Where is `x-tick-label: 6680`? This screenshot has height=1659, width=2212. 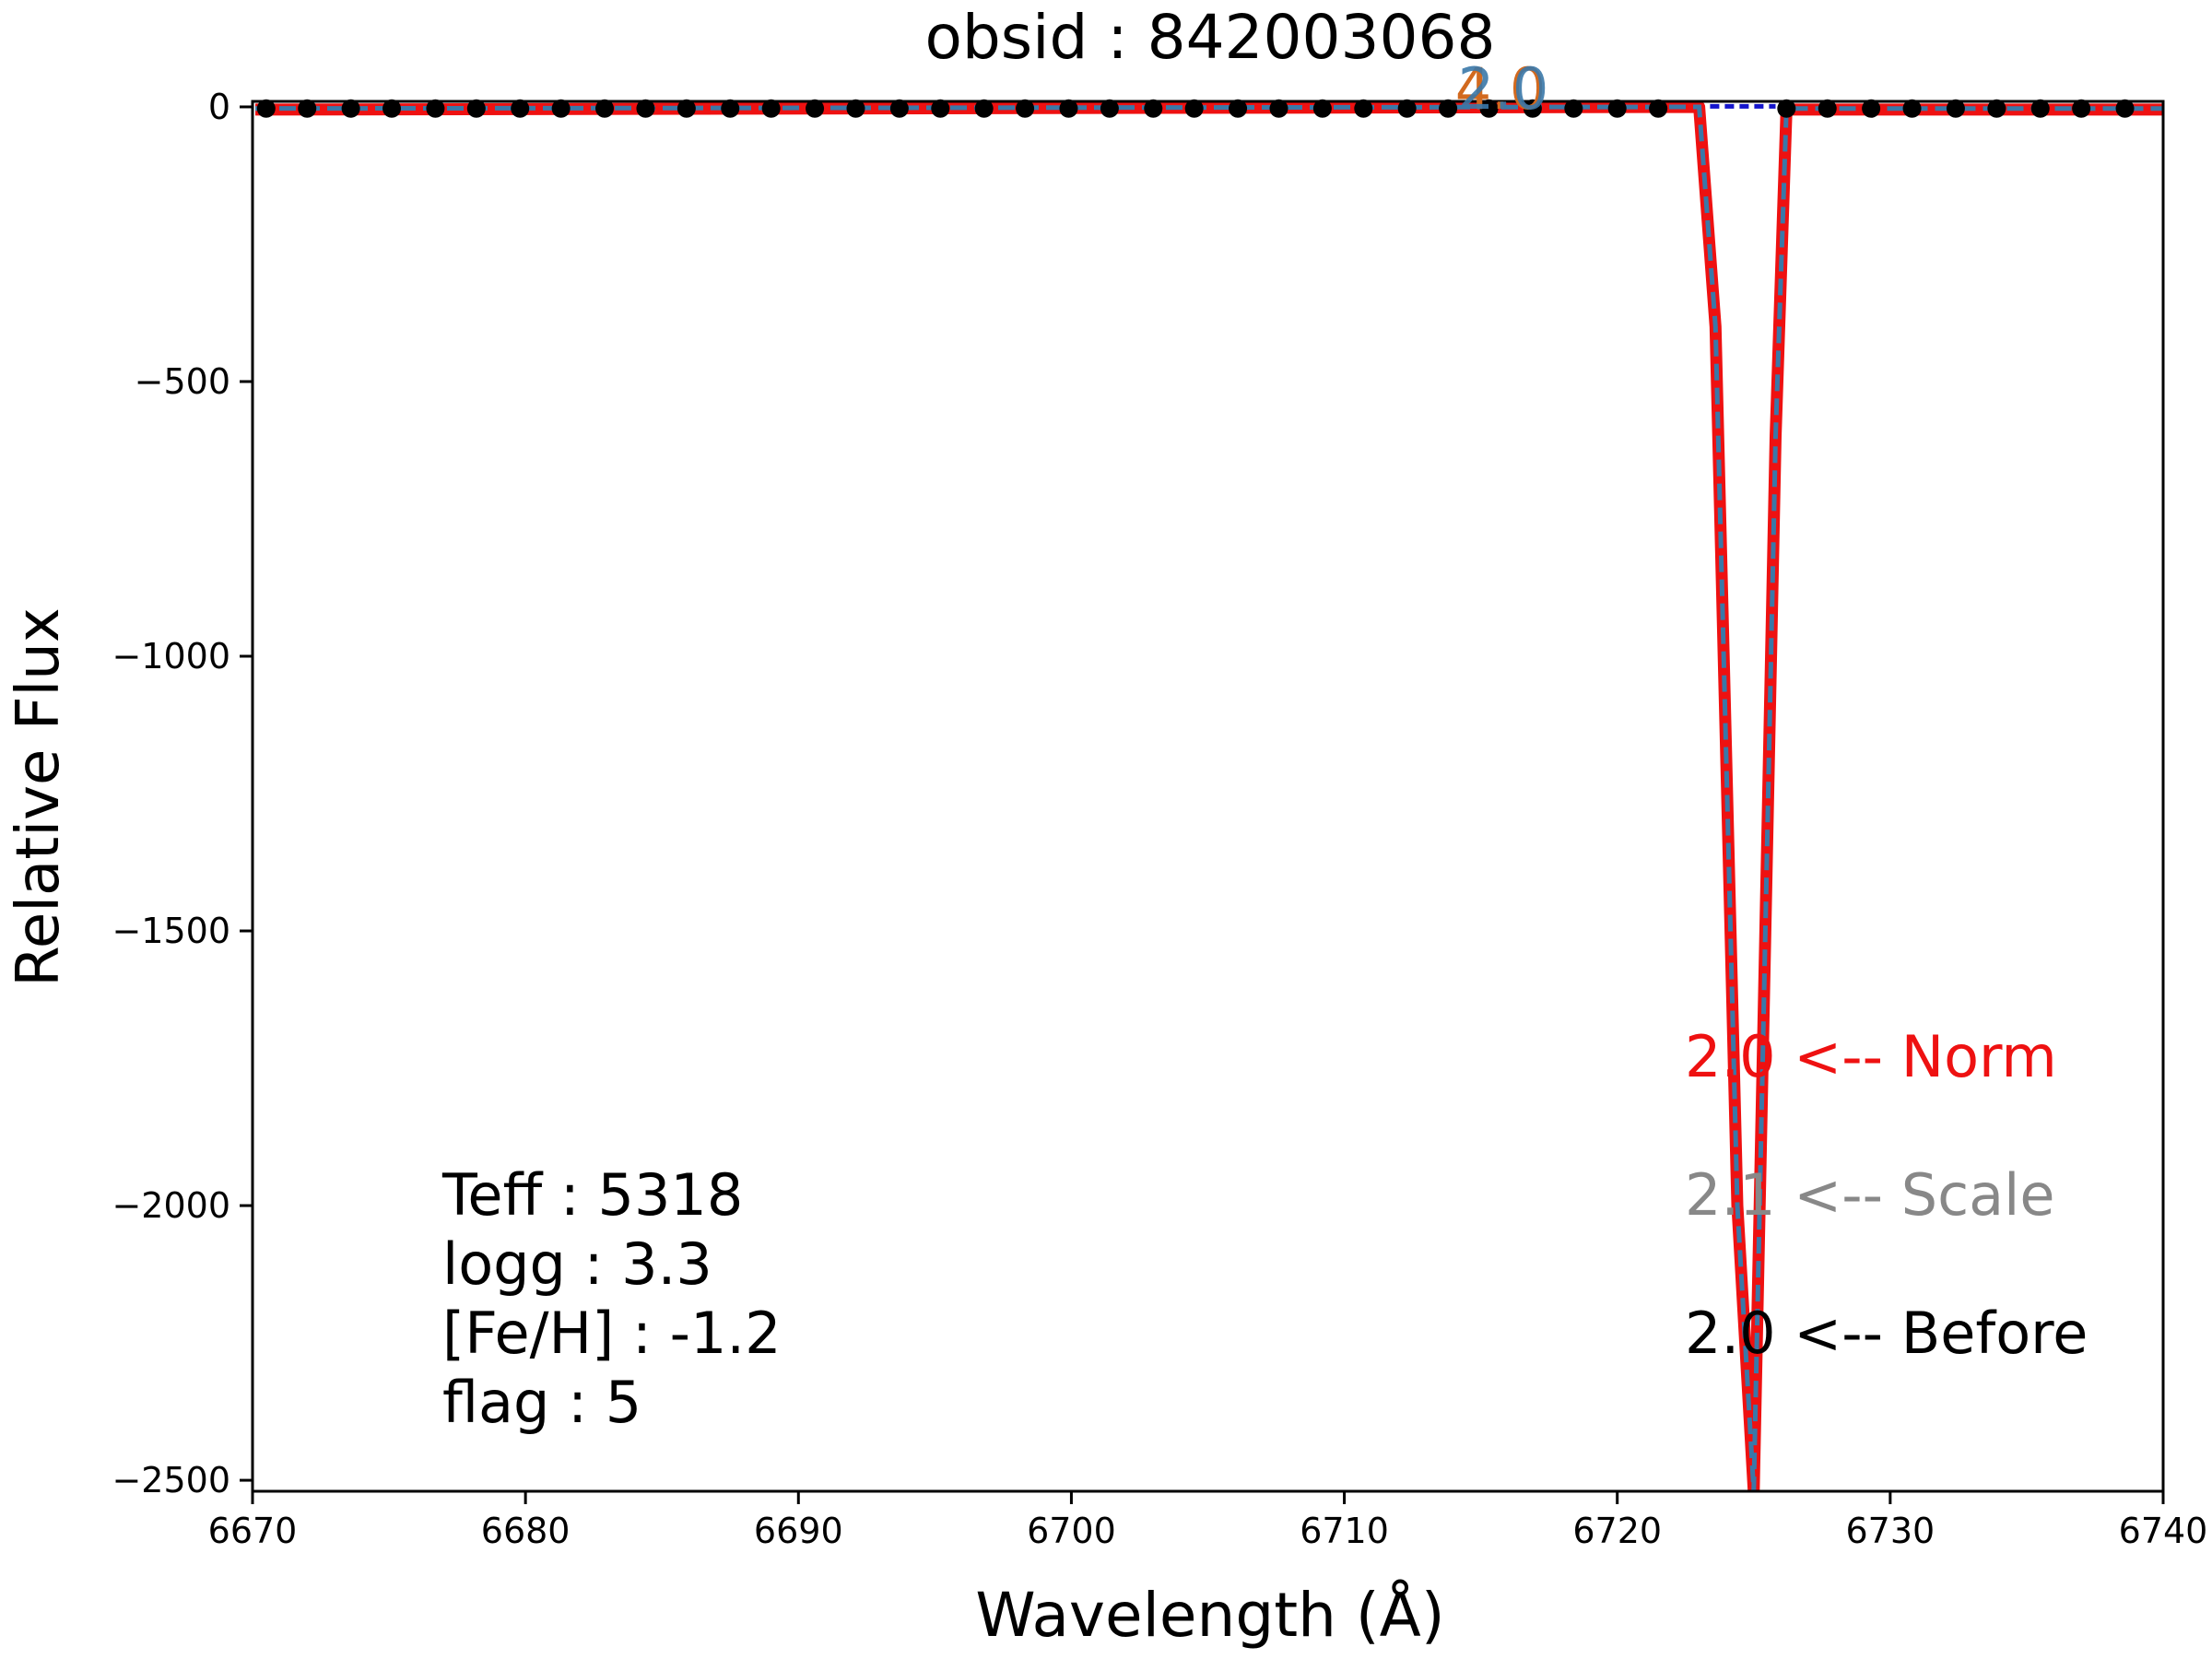
x-tick-label: 6680 is located at coordinates (526, 1531).